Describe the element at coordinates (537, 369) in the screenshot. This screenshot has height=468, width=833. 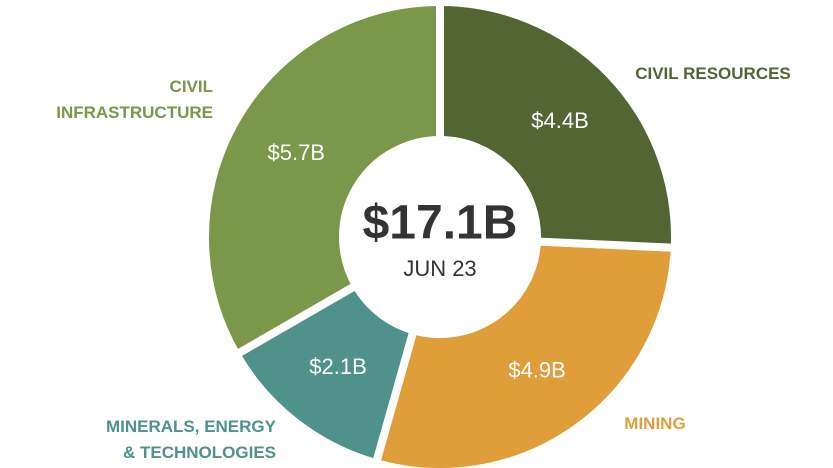
I see `value-label: $4.9B` at that location.